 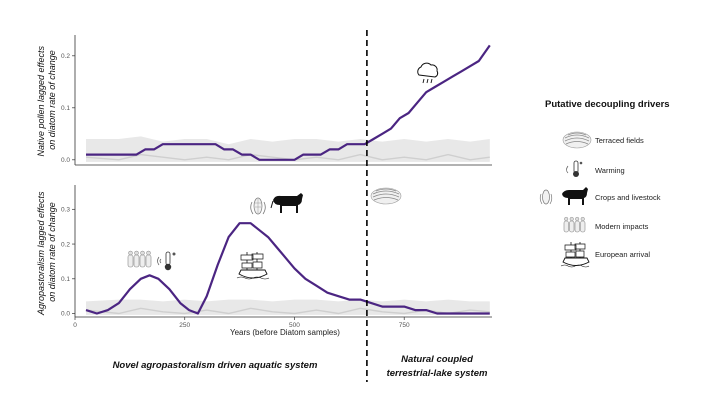 What do you see at coordinates (619, 140) in the screenshot?
I see `legend-label-terraced-fields: Terraced fields` at bounding box center [619, 140].